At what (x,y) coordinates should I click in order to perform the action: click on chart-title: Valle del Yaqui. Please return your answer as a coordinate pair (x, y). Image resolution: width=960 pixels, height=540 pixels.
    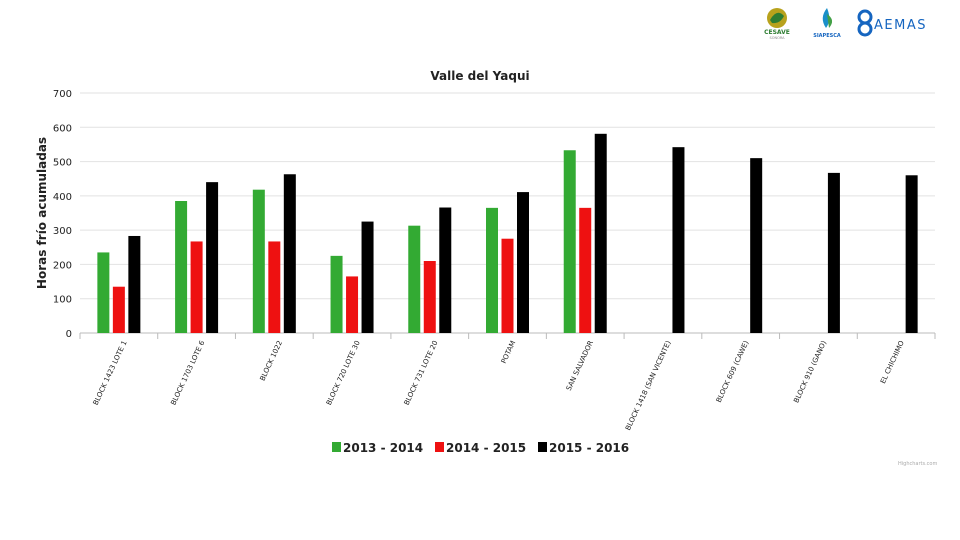
    Looking at the image, I should click on (479, 76).